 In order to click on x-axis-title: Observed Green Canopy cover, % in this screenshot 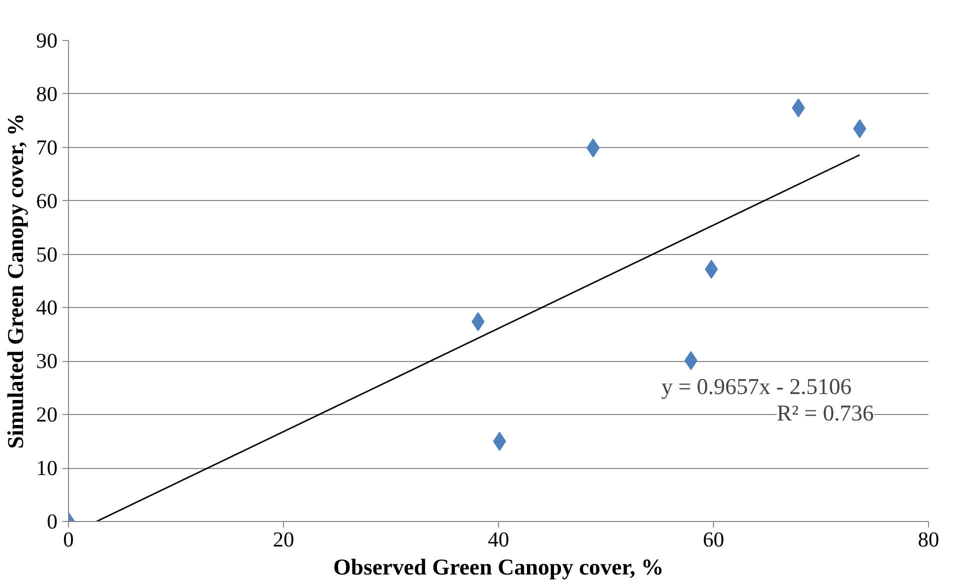, I will do `click(498, 567)`.